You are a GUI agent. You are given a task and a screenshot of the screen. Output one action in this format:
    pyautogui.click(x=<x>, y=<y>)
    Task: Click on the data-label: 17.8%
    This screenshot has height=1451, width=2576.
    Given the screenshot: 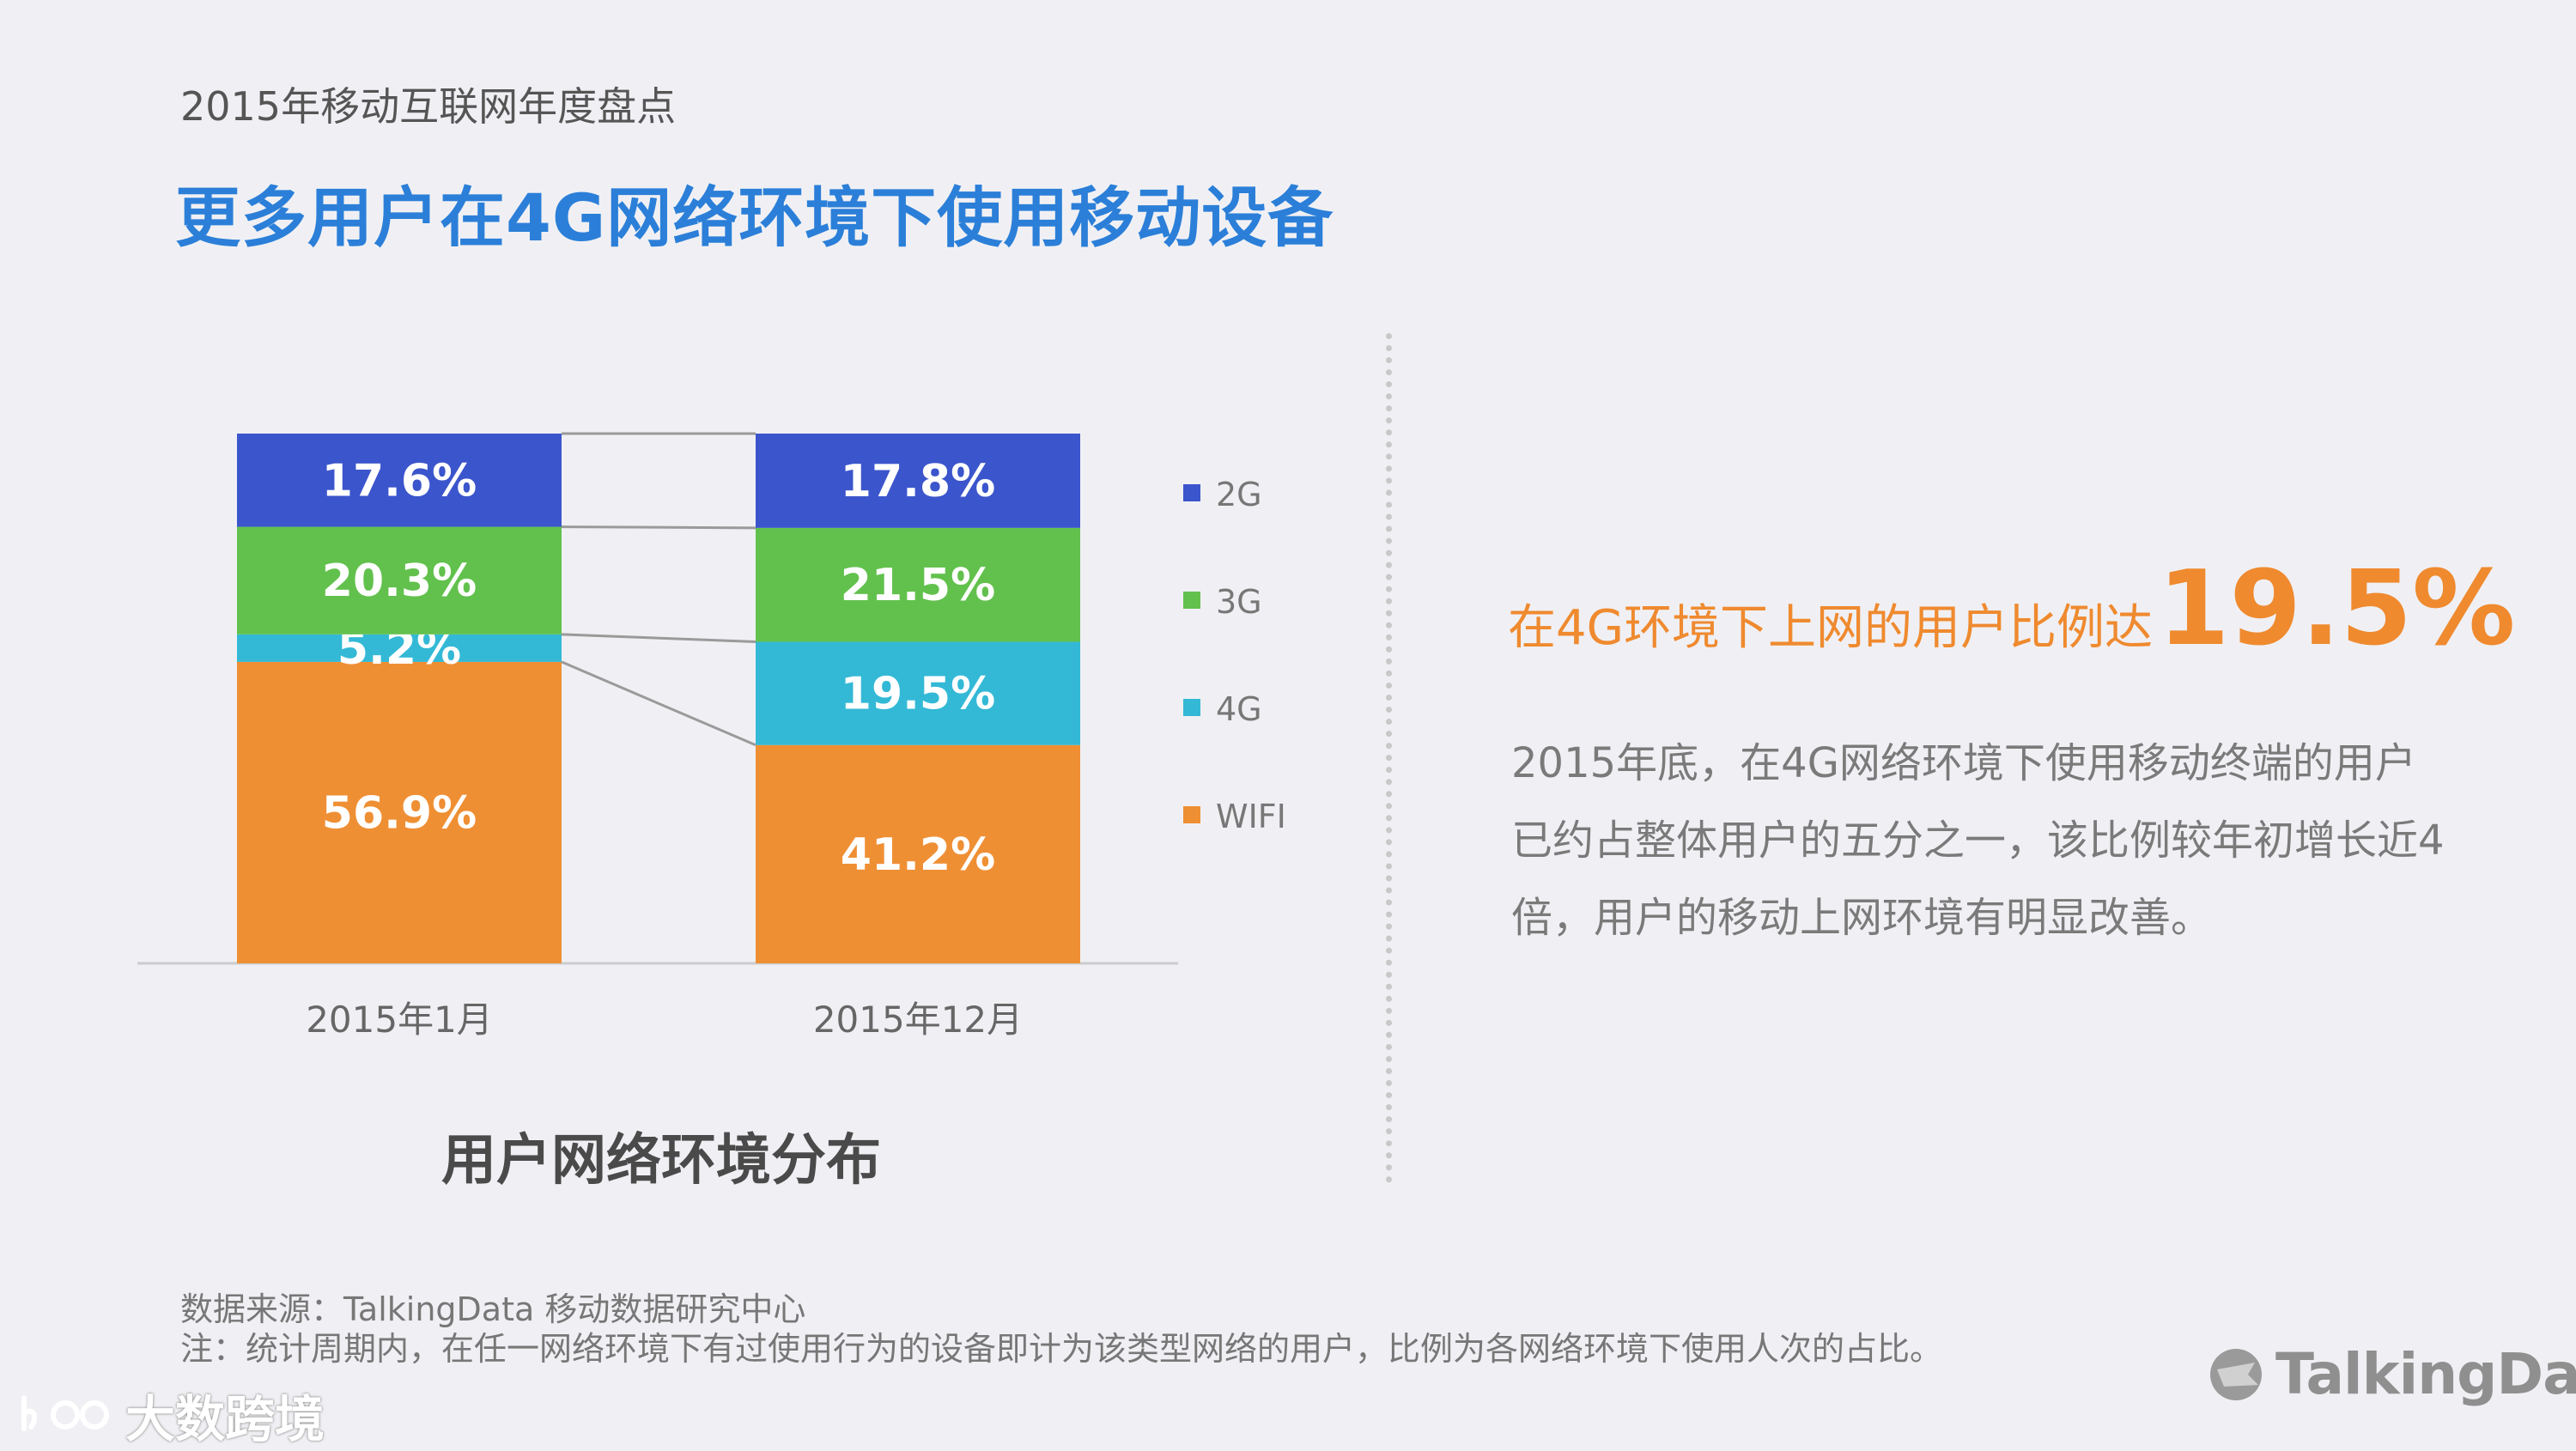 What is the action you would take?
    pyautogui.click(x=918, y=481)
    